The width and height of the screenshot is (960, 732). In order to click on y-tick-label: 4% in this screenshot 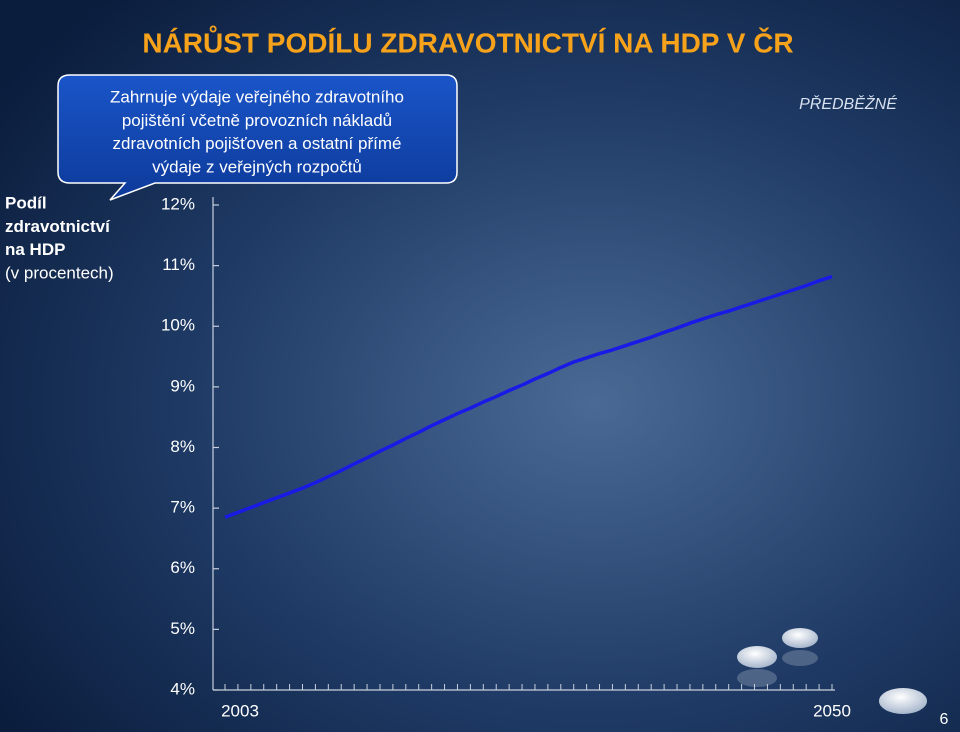, I will do `click(182, 688)`.